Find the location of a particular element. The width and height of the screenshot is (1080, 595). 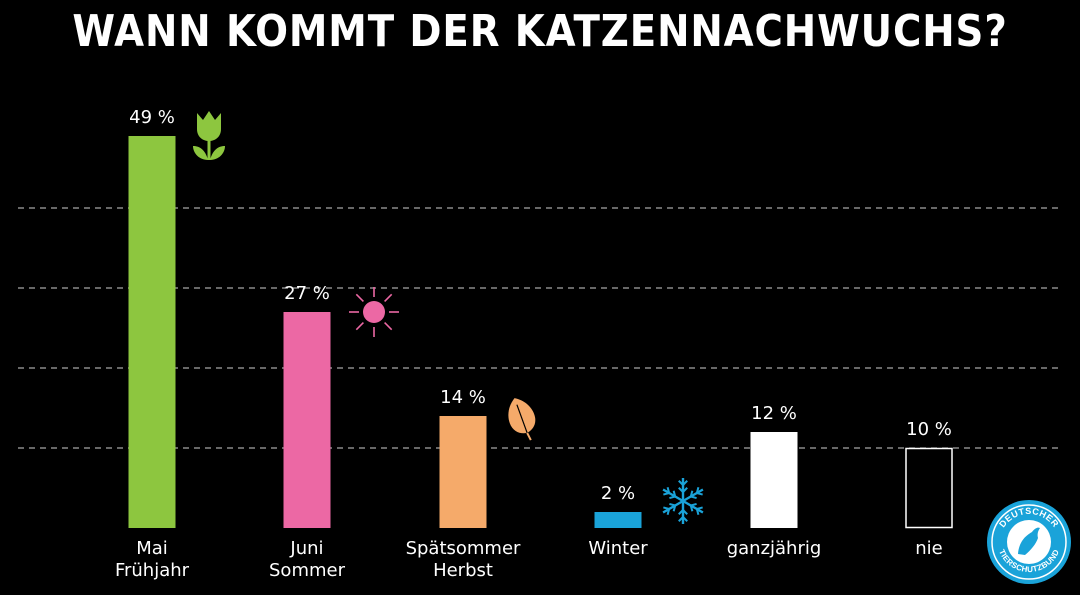

category-label: Sommer is located at coordinates (307, 570).